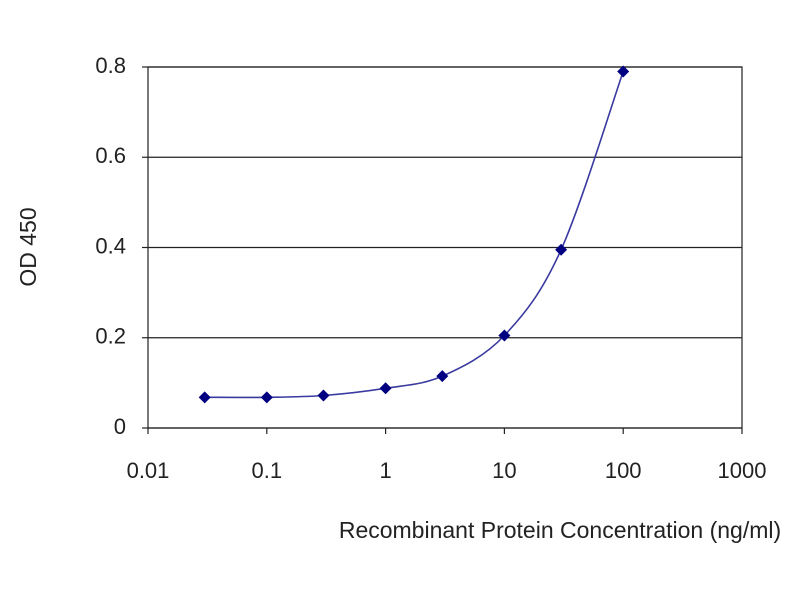  Describe the element at coordinates (385, 470) in the screenshot. I see `x-tick-label: 1` at that location.